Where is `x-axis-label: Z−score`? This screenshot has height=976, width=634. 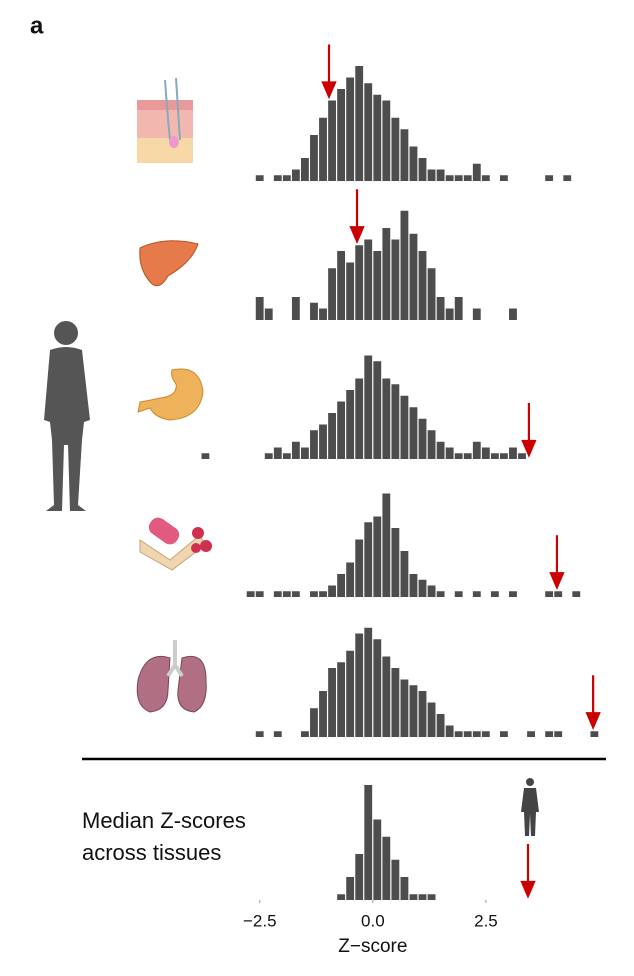
x-axis-label: Z−score is located at coordinates (372, 946).